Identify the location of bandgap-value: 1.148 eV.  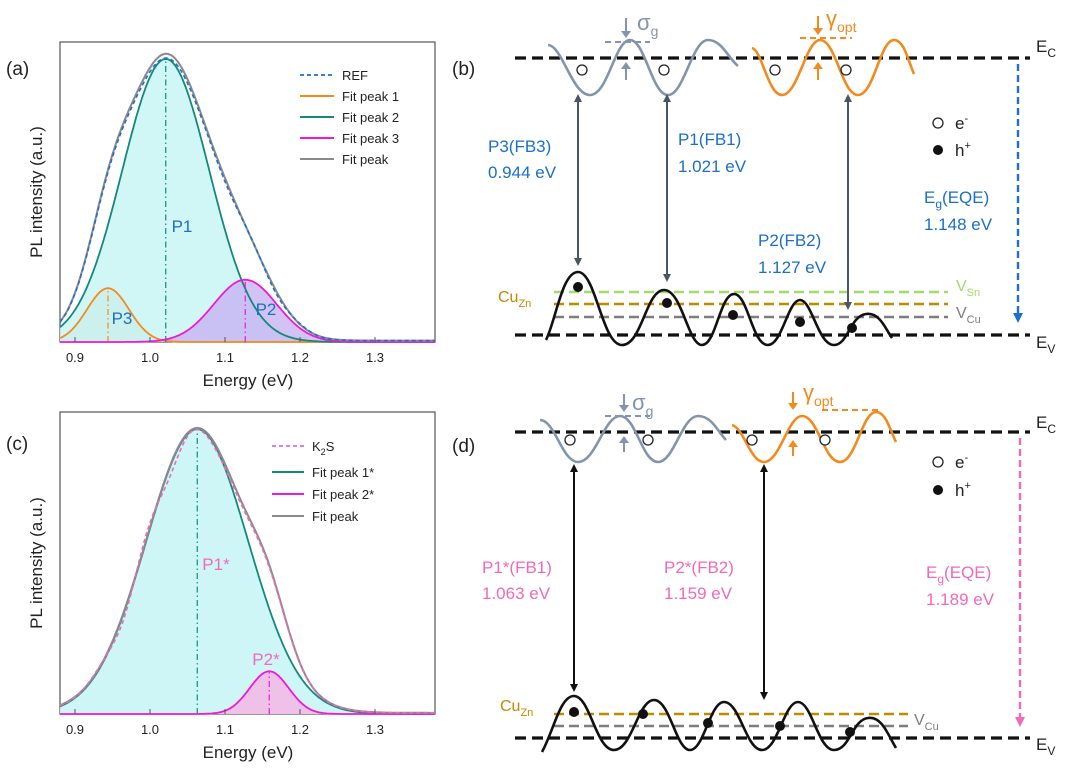
(958, 224).